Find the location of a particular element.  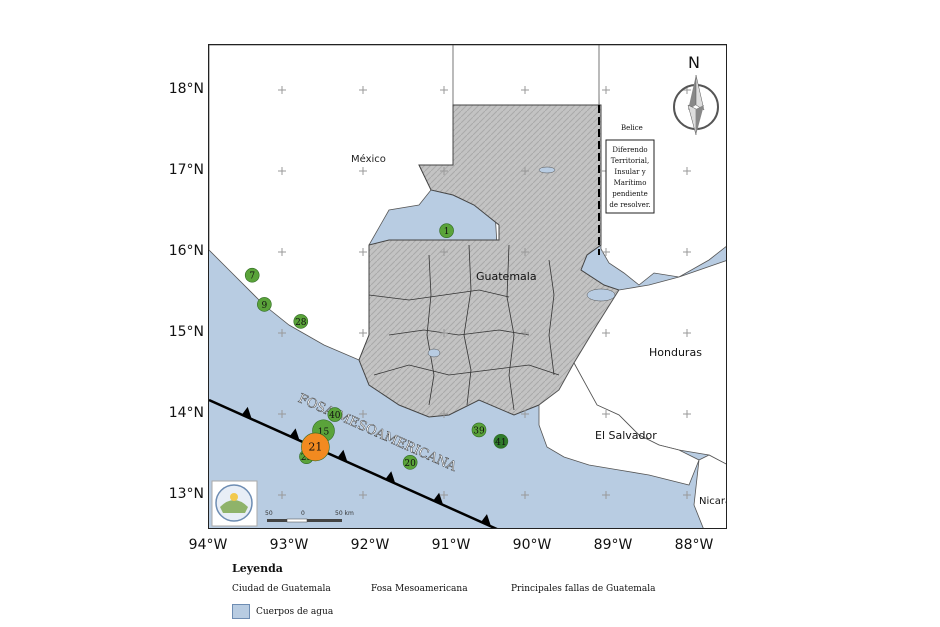

trench-teeth is located at coordinates (366, 466).